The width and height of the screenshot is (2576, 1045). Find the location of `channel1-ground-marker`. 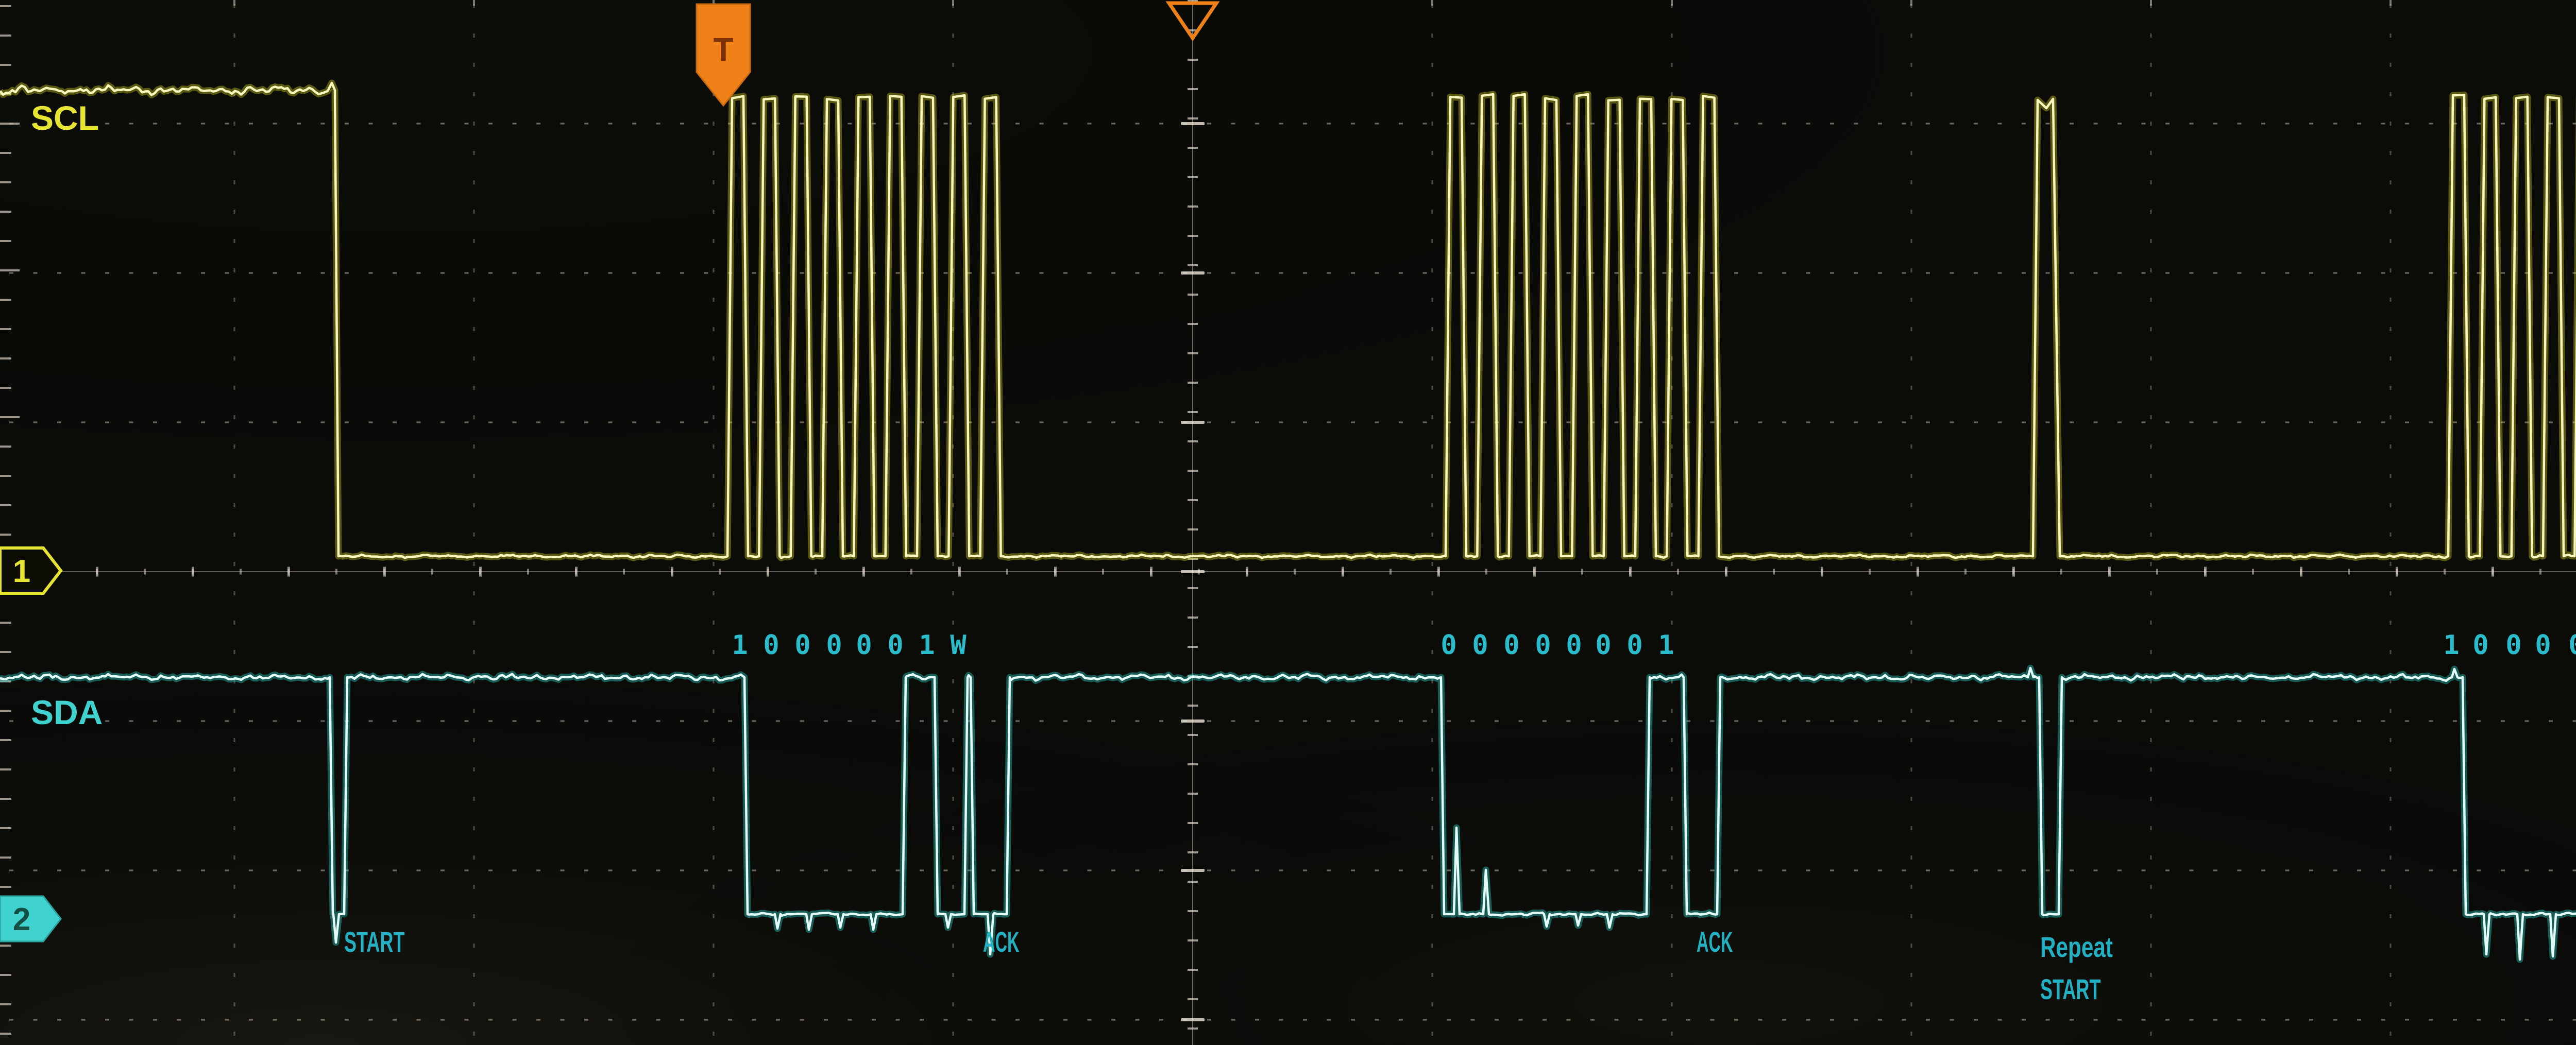

channel1-ground-marker is located at coordinates (31, 570).